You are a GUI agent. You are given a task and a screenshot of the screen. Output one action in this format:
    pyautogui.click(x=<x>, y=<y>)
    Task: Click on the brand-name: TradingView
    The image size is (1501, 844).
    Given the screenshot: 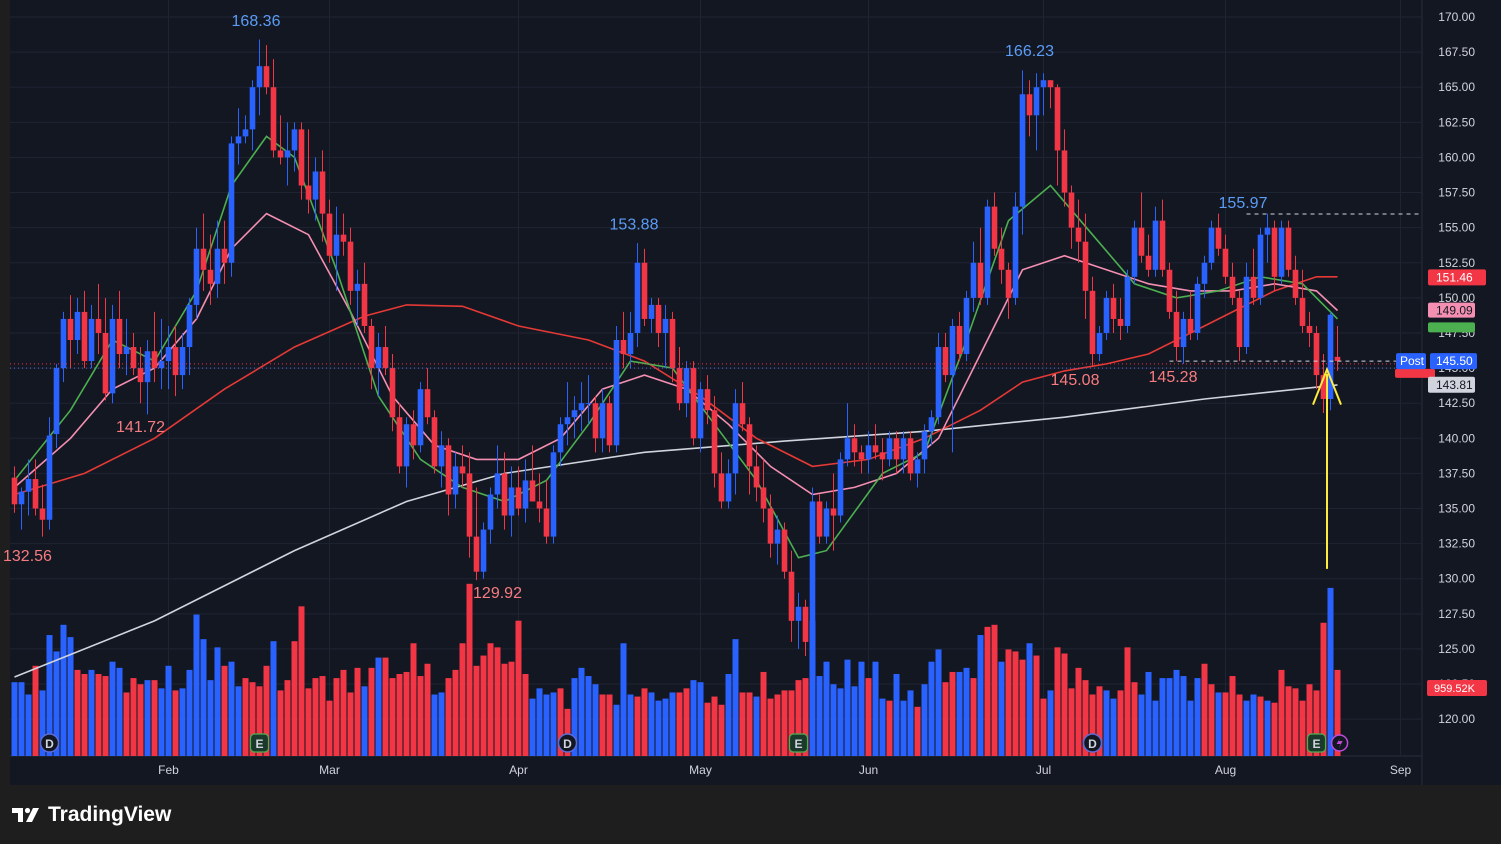 What is the action you would take?
    pyautogui.click(x=110, y=814)
    